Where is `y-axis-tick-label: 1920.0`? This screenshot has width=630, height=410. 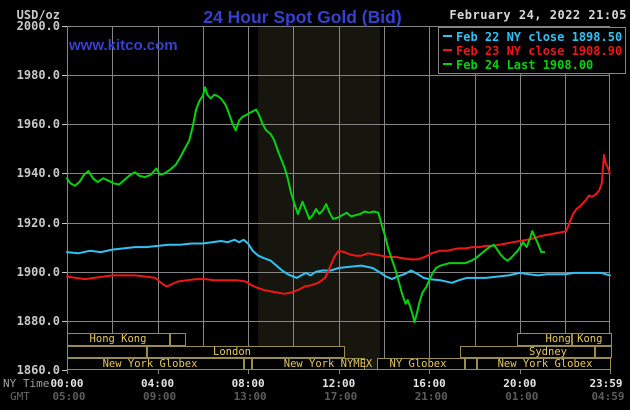 y-axis-tick-label: 1920.0 is located at coordinates (38, 222).